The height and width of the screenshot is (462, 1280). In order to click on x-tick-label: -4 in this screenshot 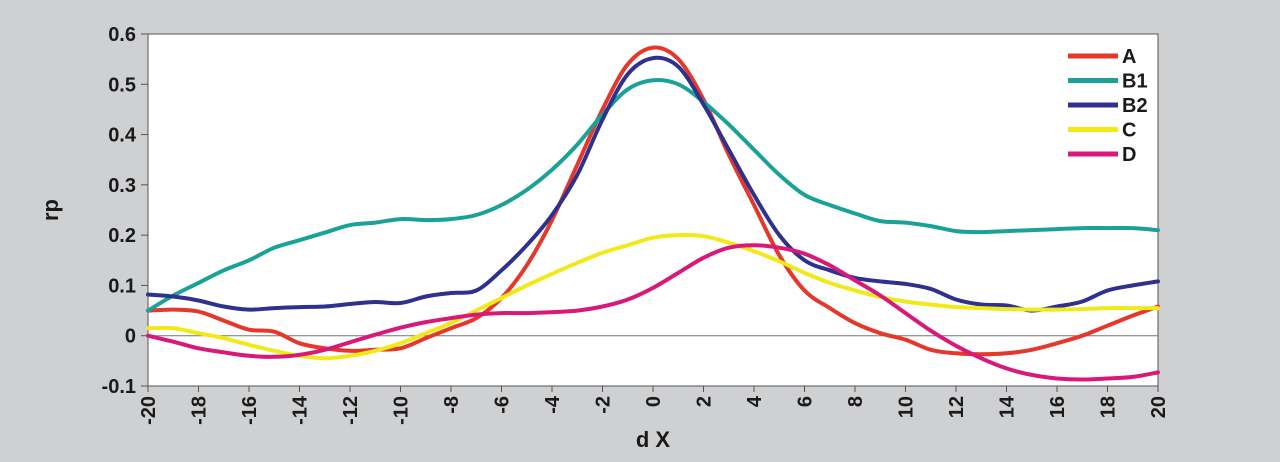, I will do `click(553, 404)`.